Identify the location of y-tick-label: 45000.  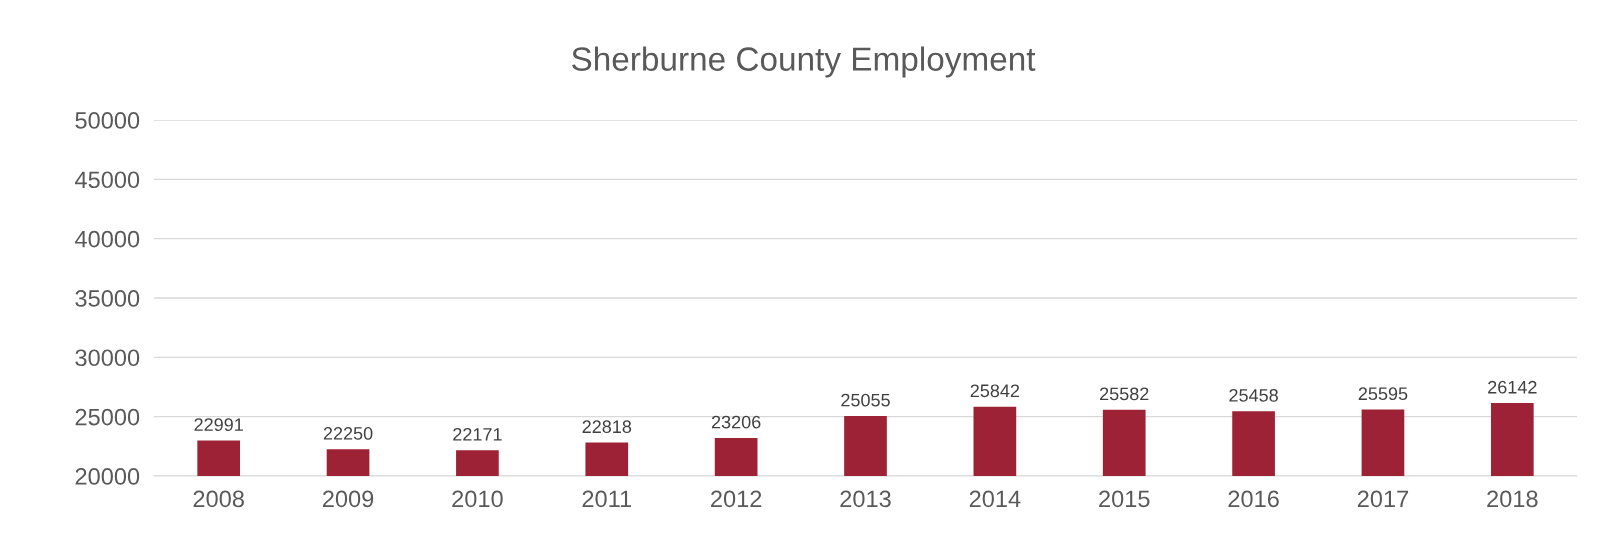
(107, 180).